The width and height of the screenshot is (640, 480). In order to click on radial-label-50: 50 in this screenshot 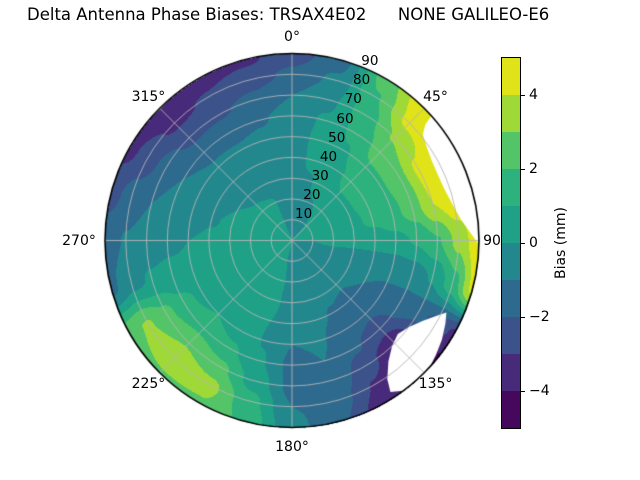, I will do `click(337, 137)`.